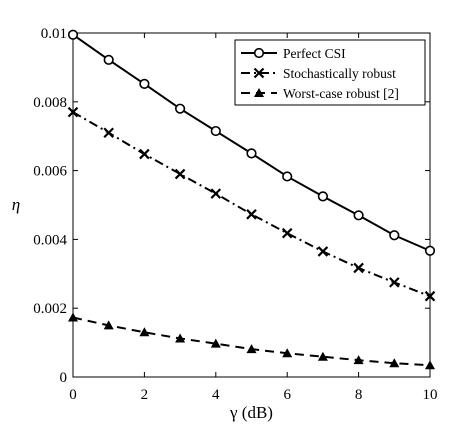 Image resolution: width=474 pixels, height=429 pixels. I want to click on y-tick-label: 0.002, so click(50, 309).